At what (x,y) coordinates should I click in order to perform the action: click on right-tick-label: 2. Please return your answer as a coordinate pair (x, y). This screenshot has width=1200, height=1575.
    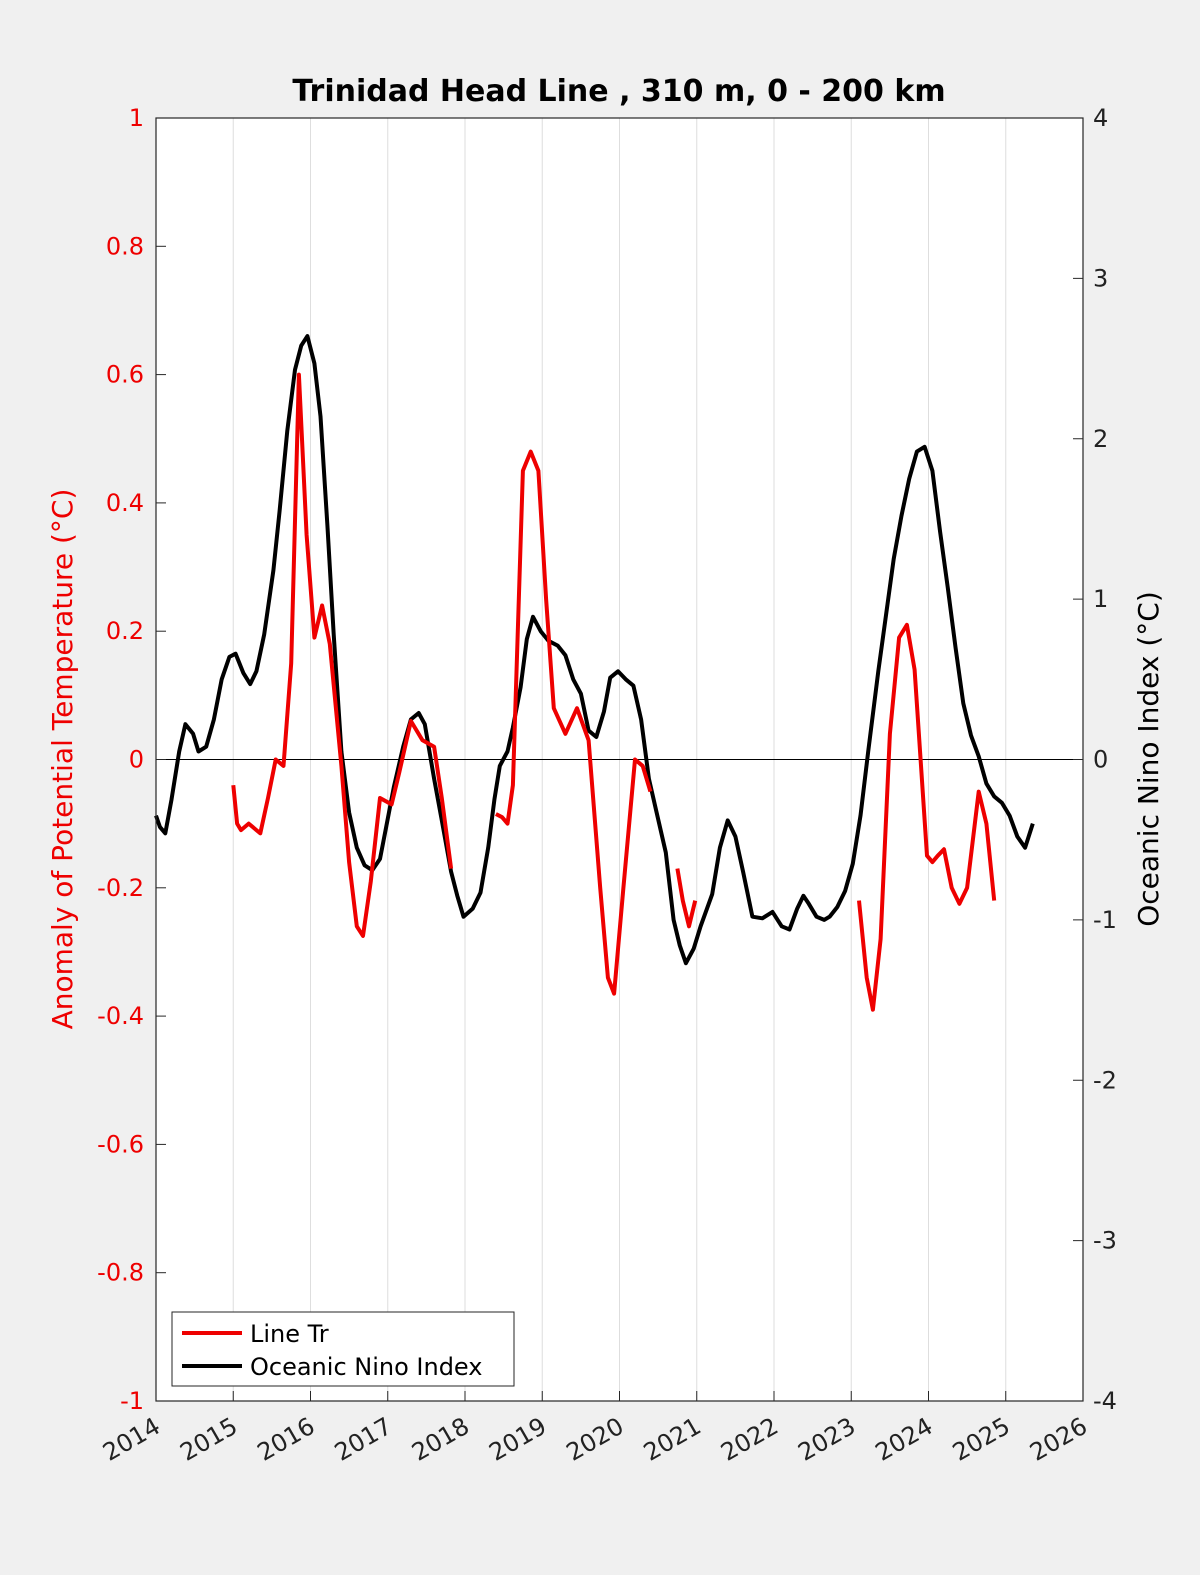
    Looking at the image, I should click on (1100, 439).